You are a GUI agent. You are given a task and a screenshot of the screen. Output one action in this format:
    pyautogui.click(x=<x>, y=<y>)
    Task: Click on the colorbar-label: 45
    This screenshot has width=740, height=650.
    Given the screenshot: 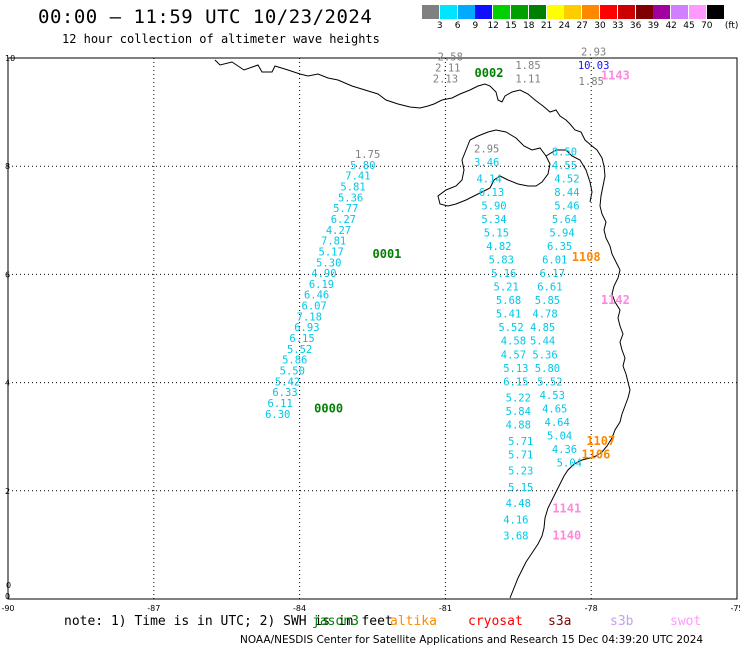 What is the action you would take?
    pyautogui.click(x=689, y=26)
    